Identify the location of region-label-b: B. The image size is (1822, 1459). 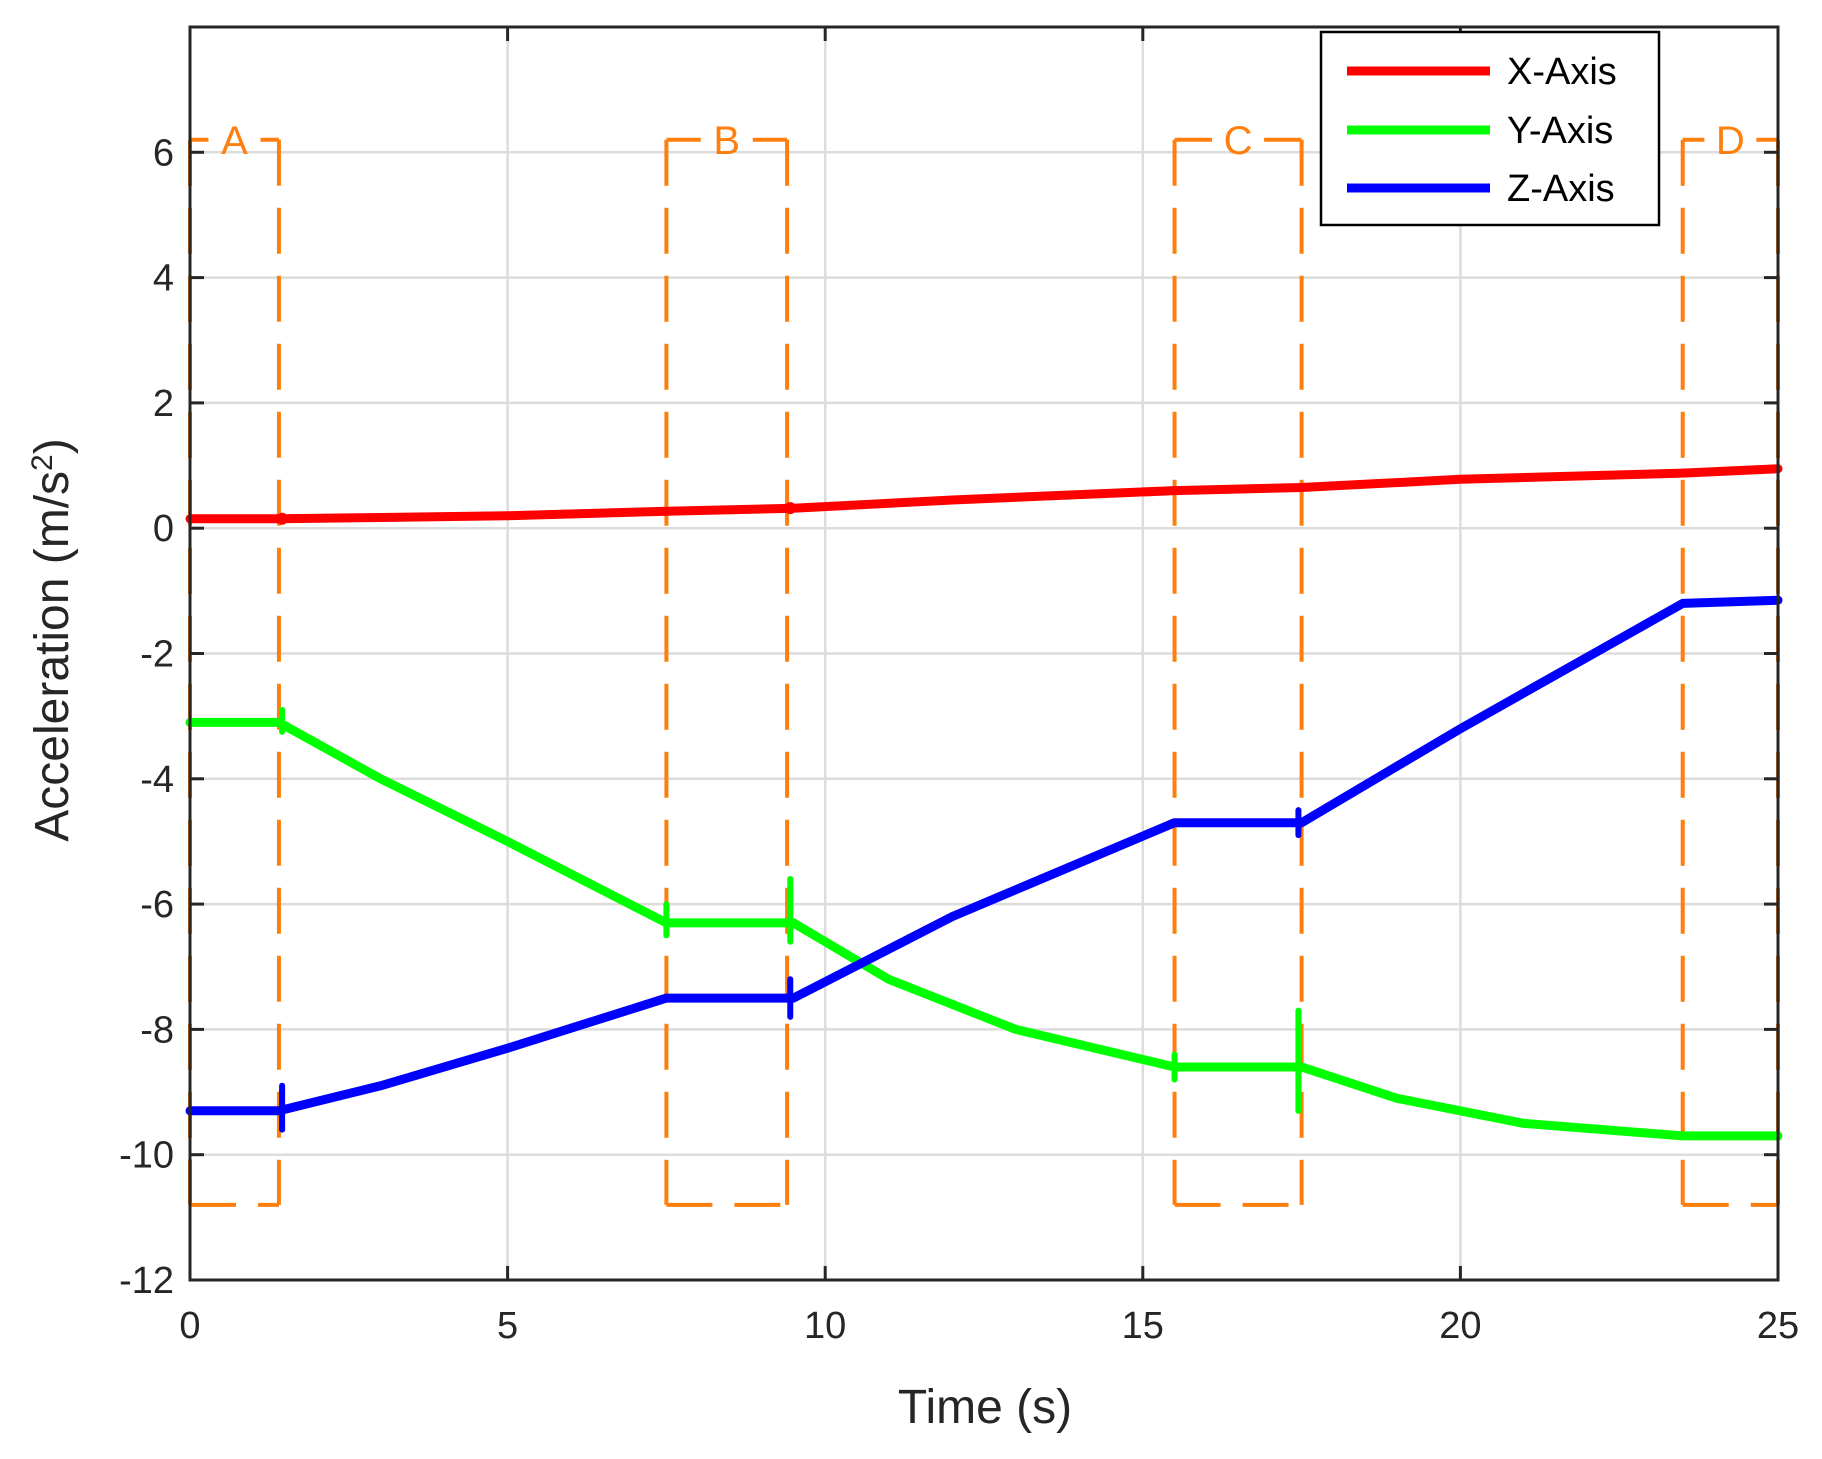
(726, 141).